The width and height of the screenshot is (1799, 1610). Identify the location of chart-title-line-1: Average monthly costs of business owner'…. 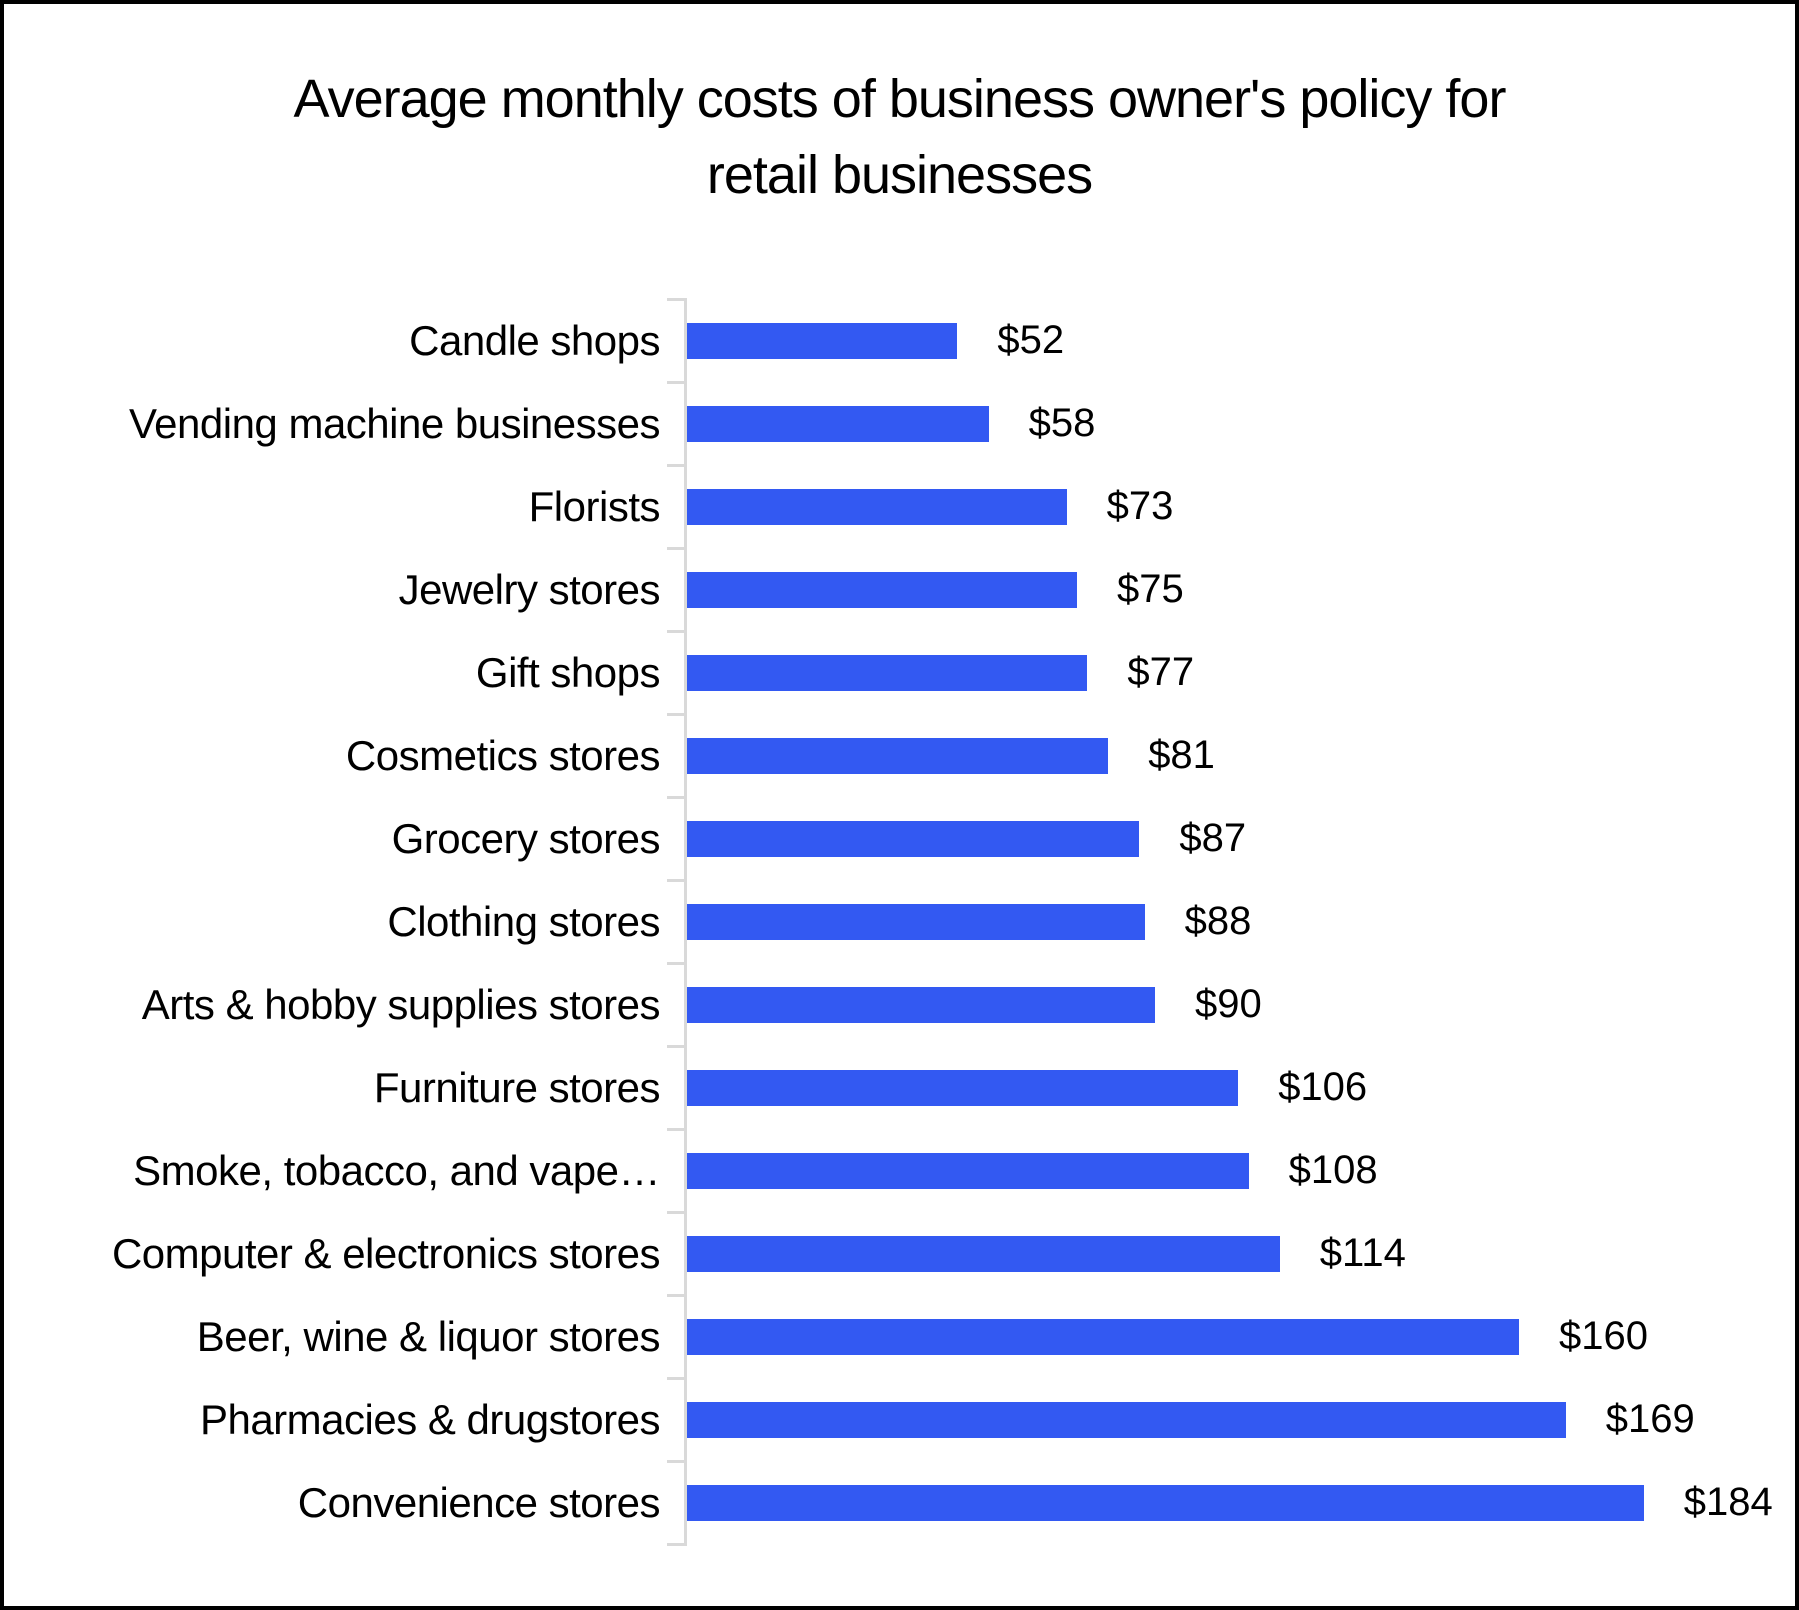
(900, 99).